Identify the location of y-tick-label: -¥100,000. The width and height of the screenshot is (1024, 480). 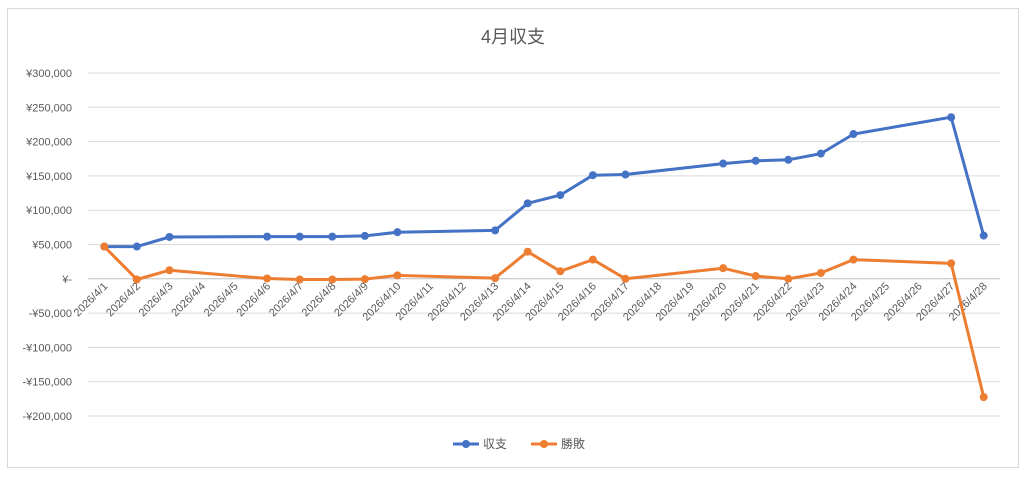
(47, 348).